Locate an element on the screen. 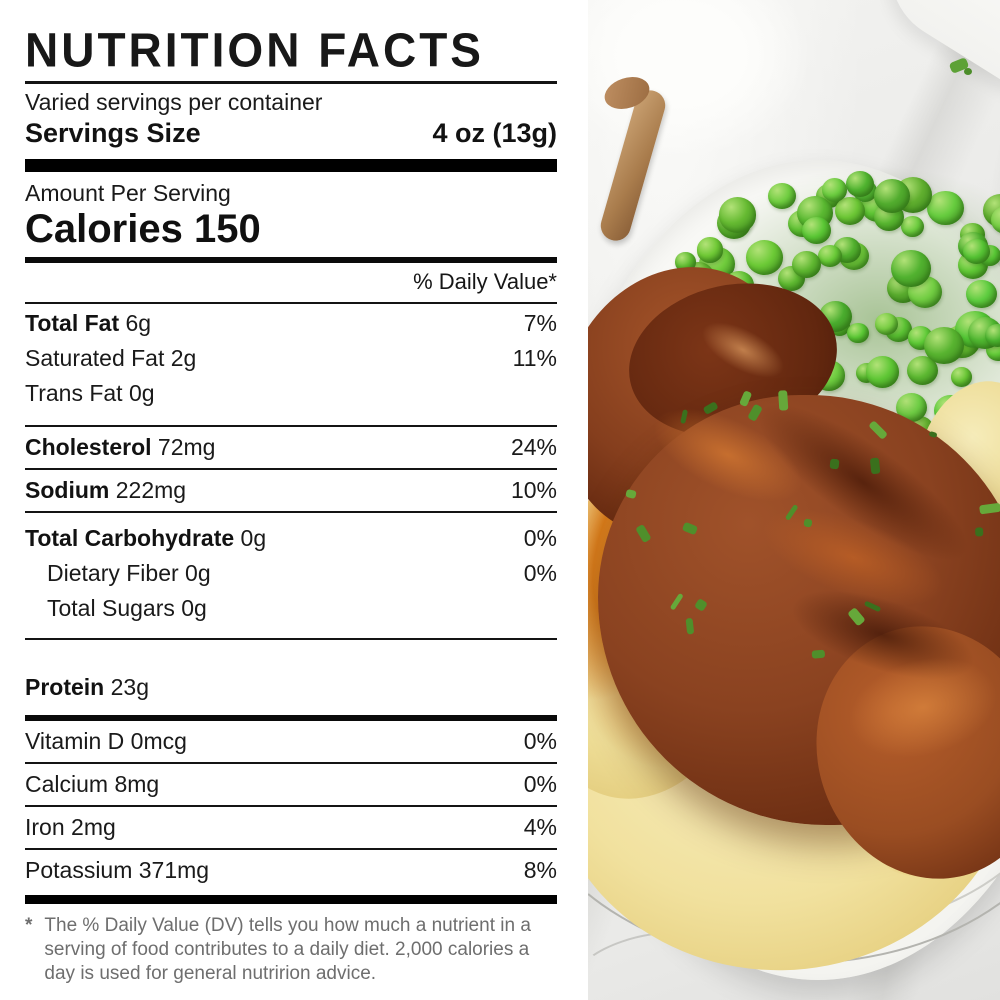 The image size is (1000, 1000). nutrient-row-calcium: Calcium 8mg 0% is located at coordinates (291, 784).